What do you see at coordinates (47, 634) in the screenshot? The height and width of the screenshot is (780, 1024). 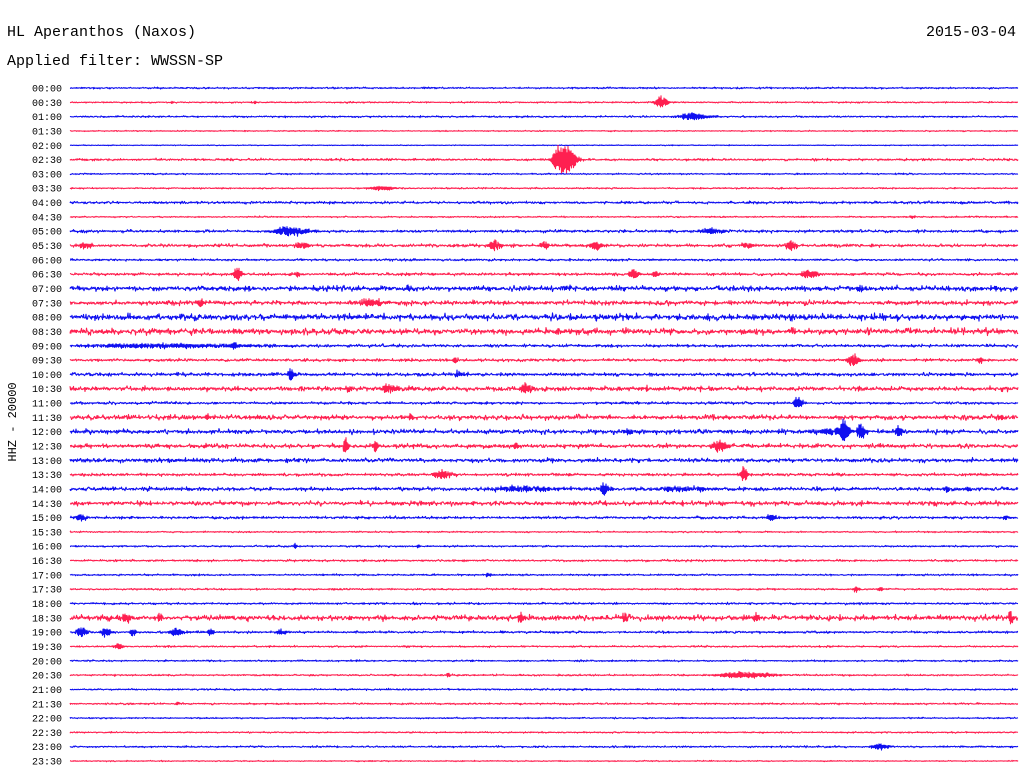 I see `row-label-19-00: 19:00` at bounding box center [47, 634].